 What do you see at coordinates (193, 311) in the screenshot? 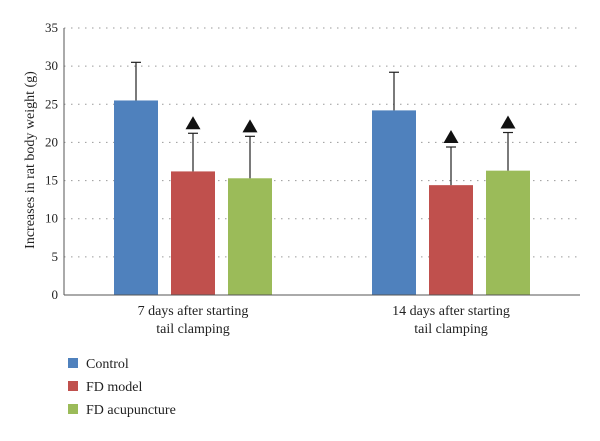
I see `x-category-label: 7 days after starting` at bounding box center [193, 311].